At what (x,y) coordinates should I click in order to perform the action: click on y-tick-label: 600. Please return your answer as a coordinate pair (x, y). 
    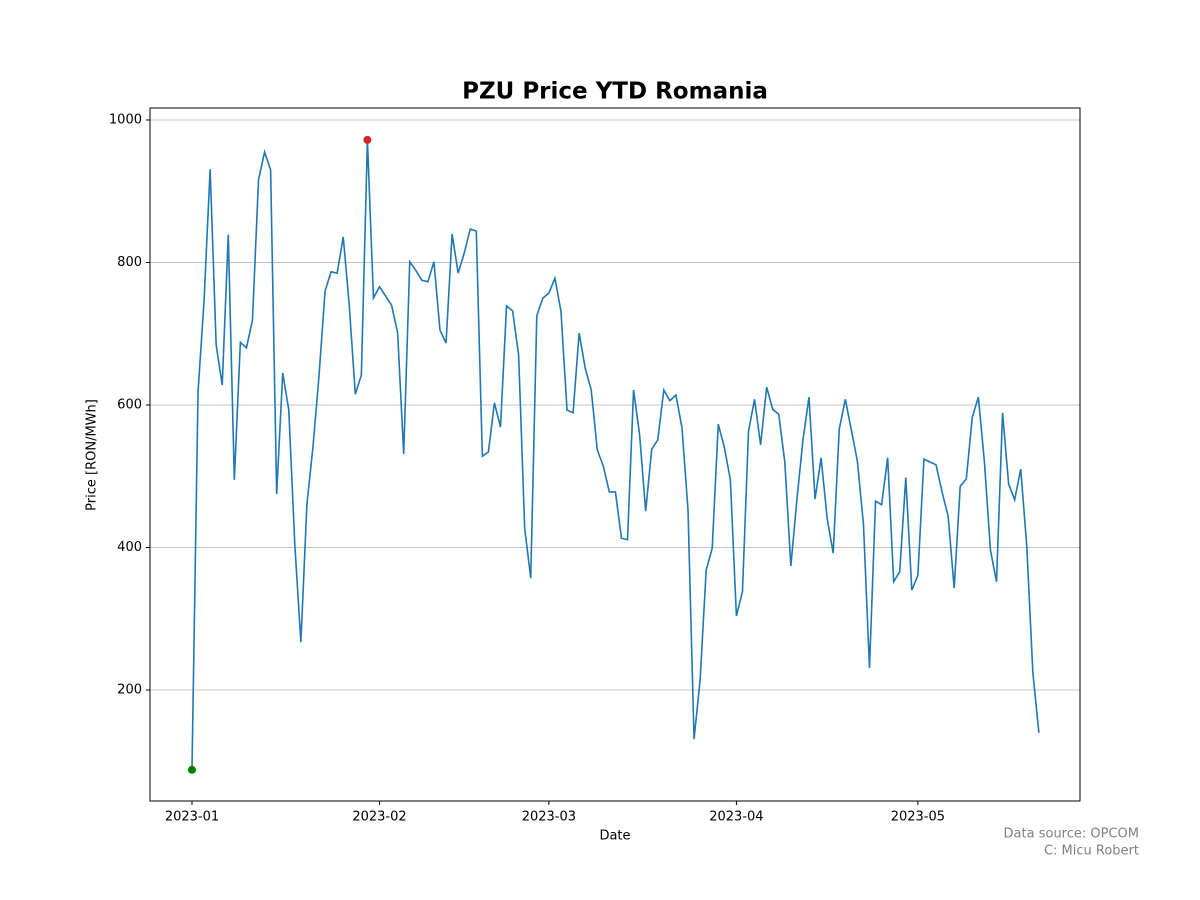
    Looking at the image, I should click on (129, 404).